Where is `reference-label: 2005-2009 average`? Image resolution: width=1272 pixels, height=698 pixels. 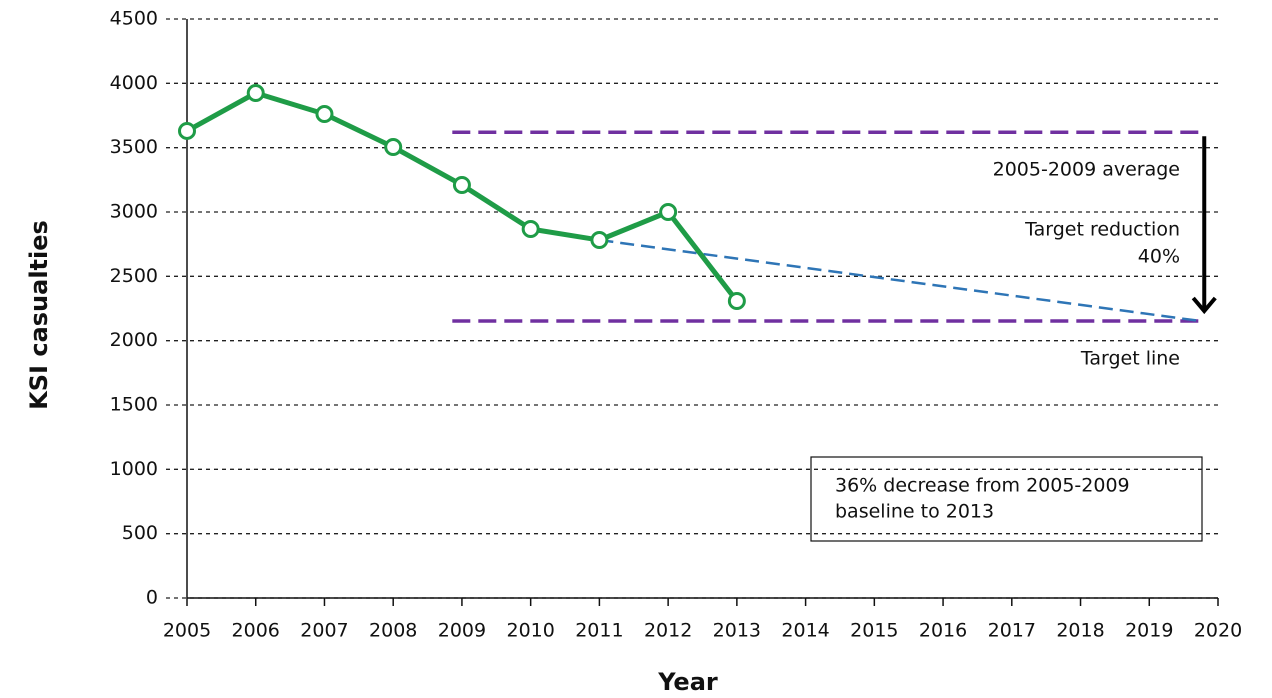 reference-label: 2005-2009 average is located at coordinates (1086, 170).